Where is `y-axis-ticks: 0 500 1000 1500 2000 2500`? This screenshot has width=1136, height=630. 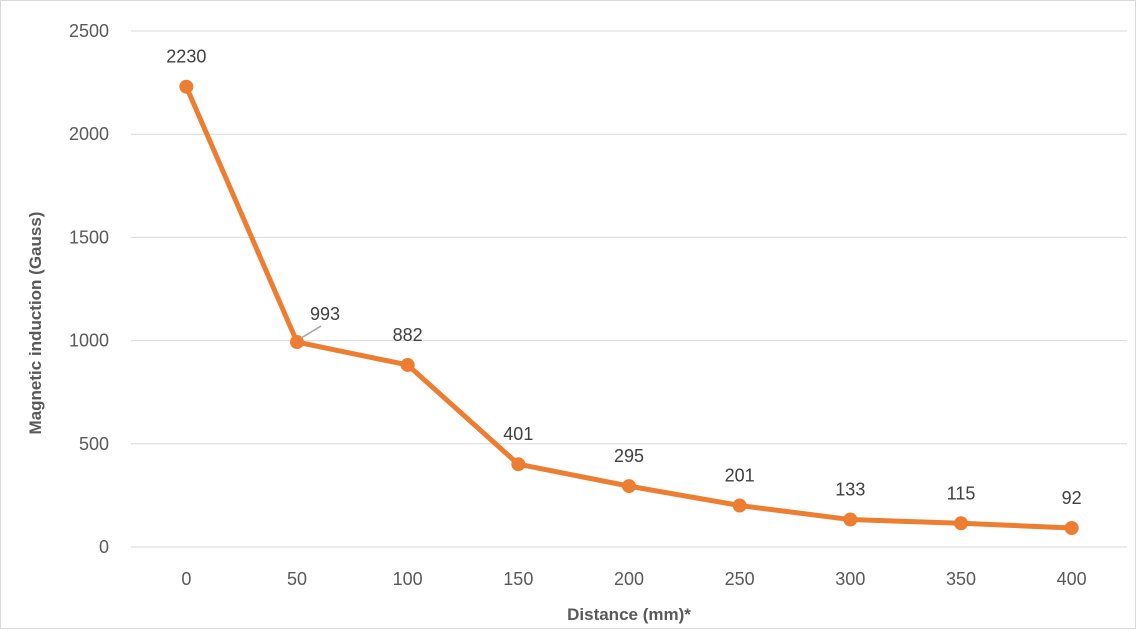
y-axis-ticks: 0 500 1000 1500 2000 2500 is located at coordinates (89, 289).